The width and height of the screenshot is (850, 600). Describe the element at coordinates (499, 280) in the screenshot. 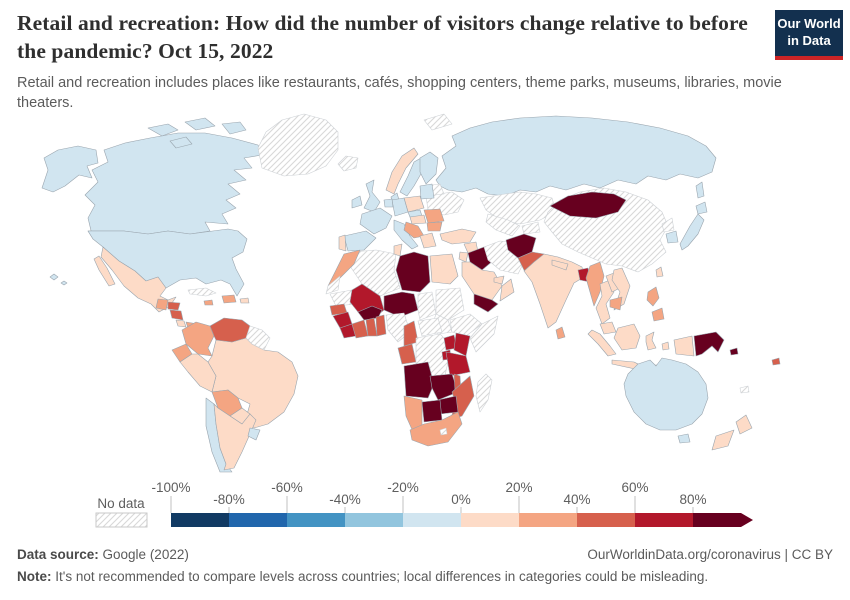

I see `country-uae-qatar` at that location.